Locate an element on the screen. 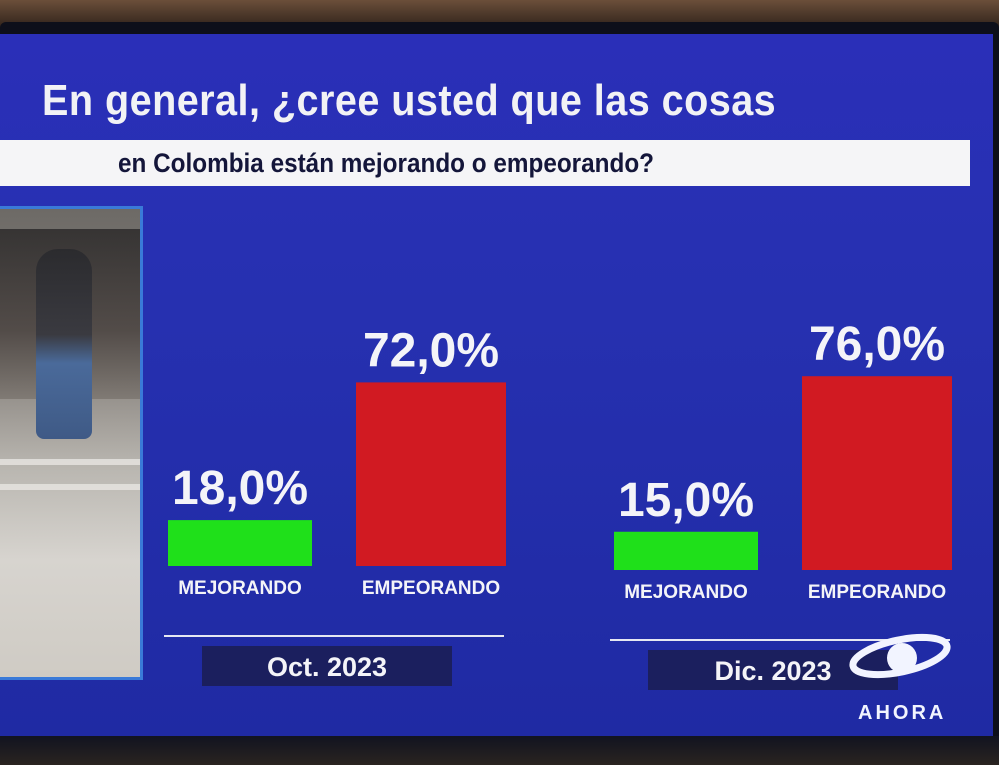 The image size is (999, 765). pedestrian-shape is located at coordinates (64, 344).